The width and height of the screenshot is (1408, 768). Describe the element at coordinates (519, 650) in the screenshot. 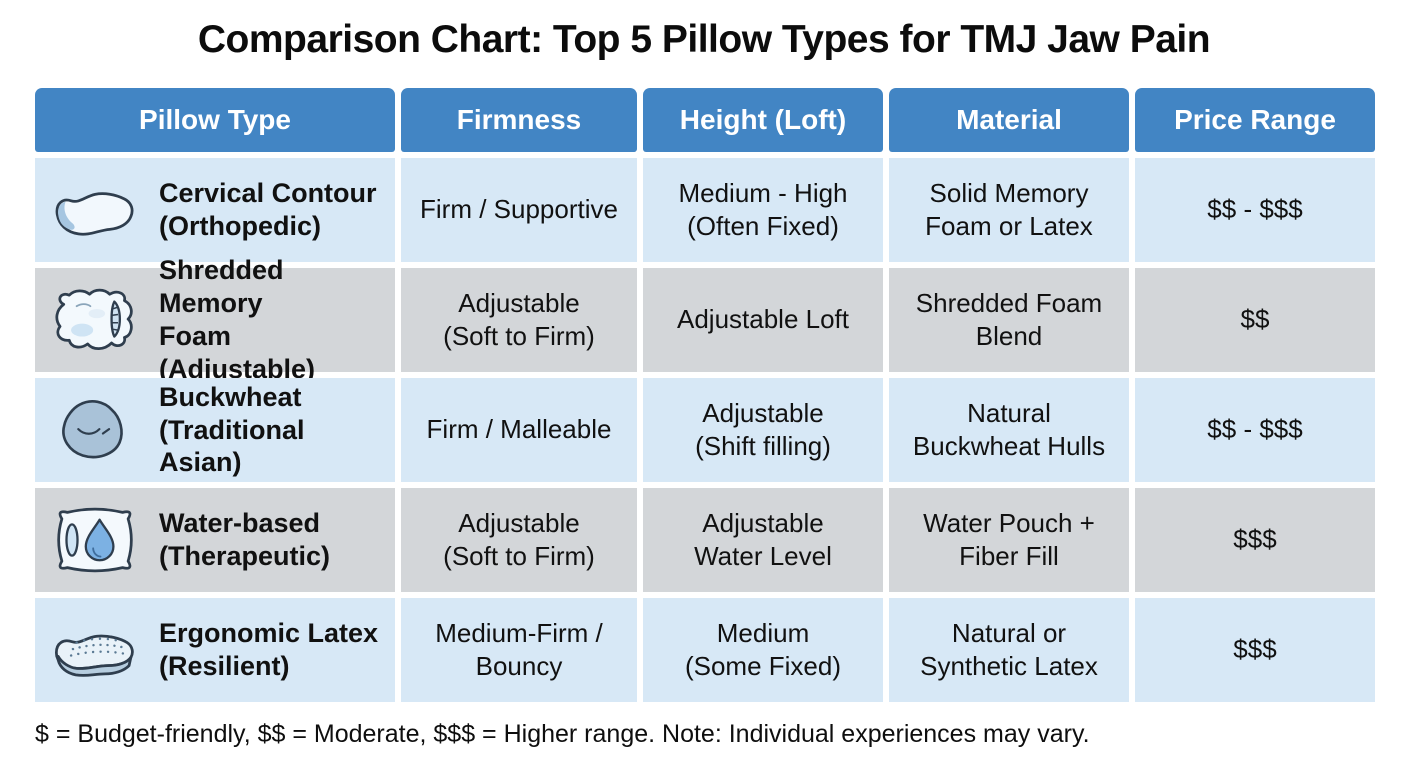

I see `firmness-cell: Medium-Firm / Bouncy` at that location.